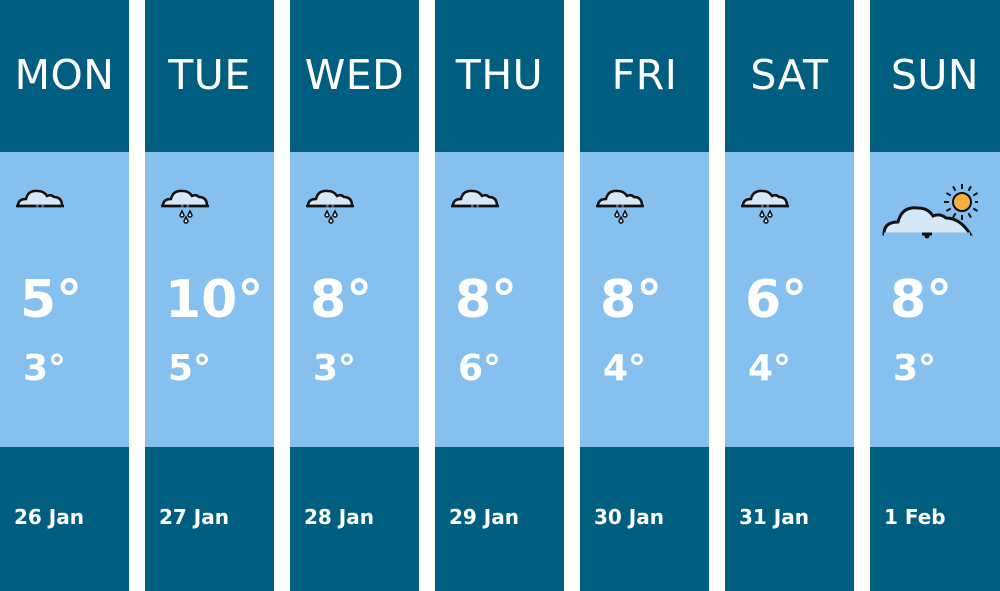 This screenshot has width=1000, height=591. What do you see at coordinates (64, 76) in the screenshot?
I see `day-label: MON` at bounding box center [64, 76].